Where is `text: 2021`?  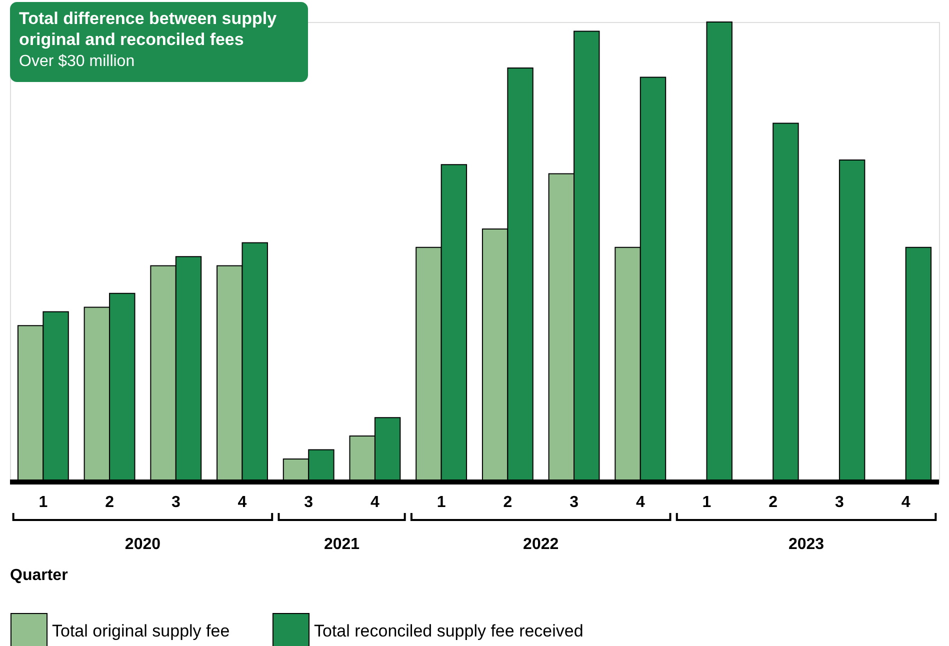
text: 2021 is located at coordinates (342, 544).